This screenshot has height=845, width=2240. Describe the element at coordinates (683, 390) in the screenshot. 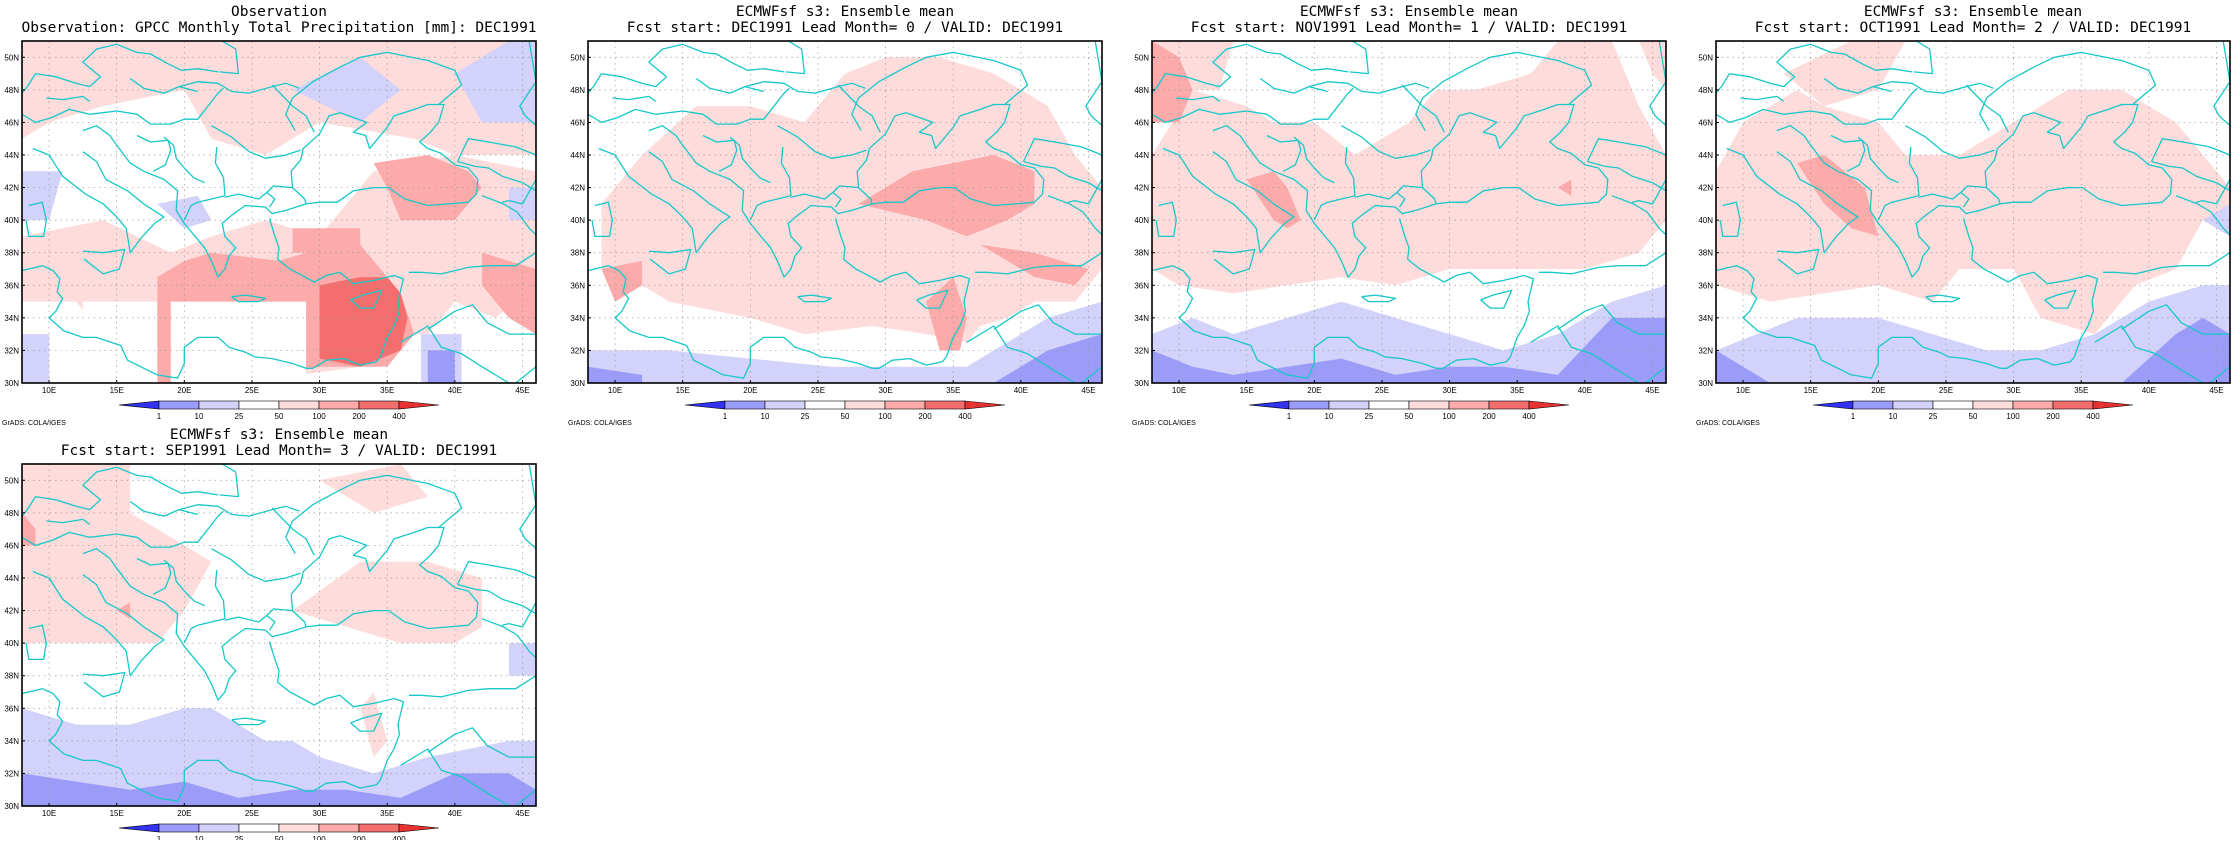

I see `lon-label: 15E` at that location.